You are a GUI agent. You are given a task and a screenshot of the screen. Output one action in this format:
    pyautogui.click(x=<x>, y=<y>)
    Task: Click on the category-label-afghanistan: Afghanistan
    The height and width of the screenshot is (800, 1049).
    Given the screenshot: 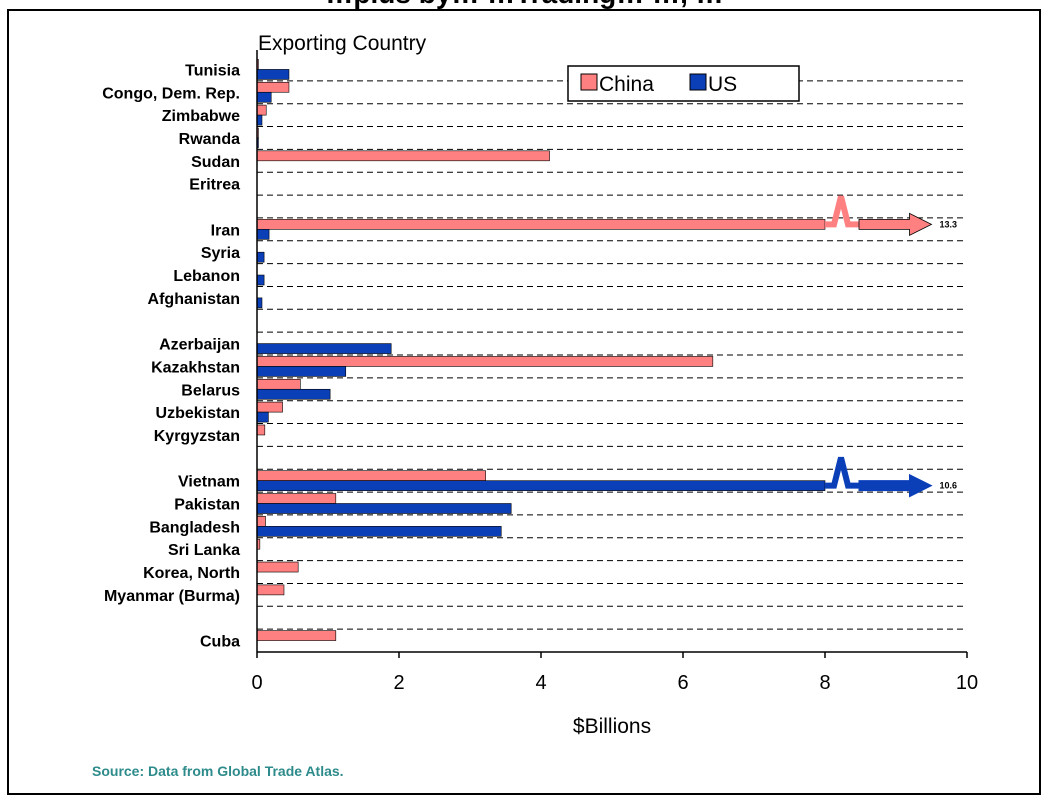 What is the action you would take?
    pyautogui.click(x=194, y=299)
    